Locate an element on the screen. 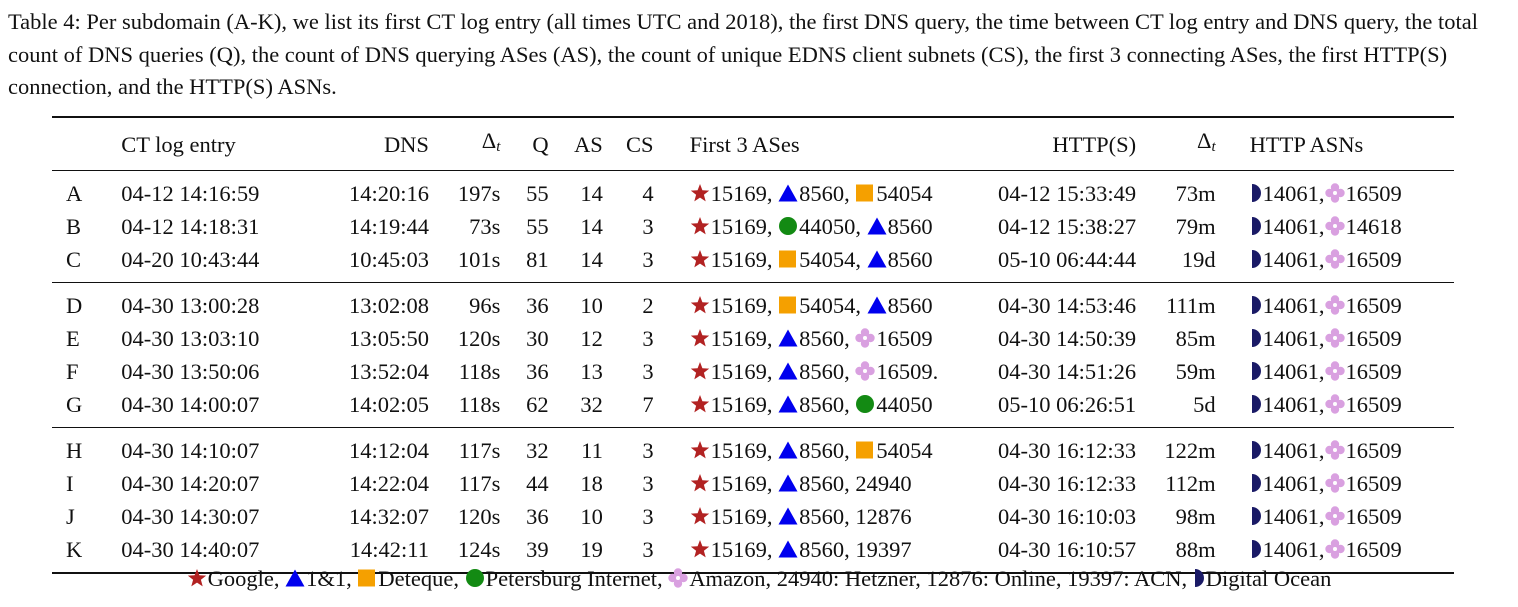  cell-subdomain: B is located at coordinates (74, 226).